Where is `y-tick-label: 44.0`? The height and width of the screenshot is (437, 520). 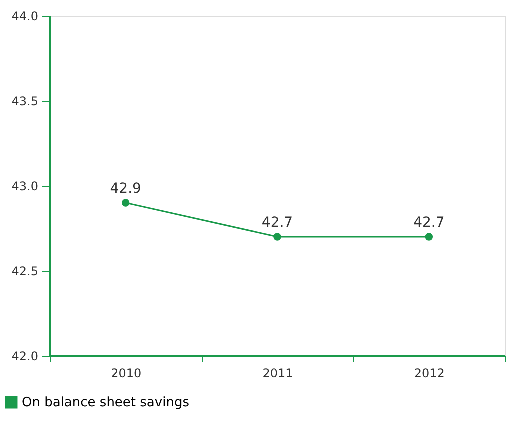 y-tick-label: 44.0 is located at coordinates (25, 17).